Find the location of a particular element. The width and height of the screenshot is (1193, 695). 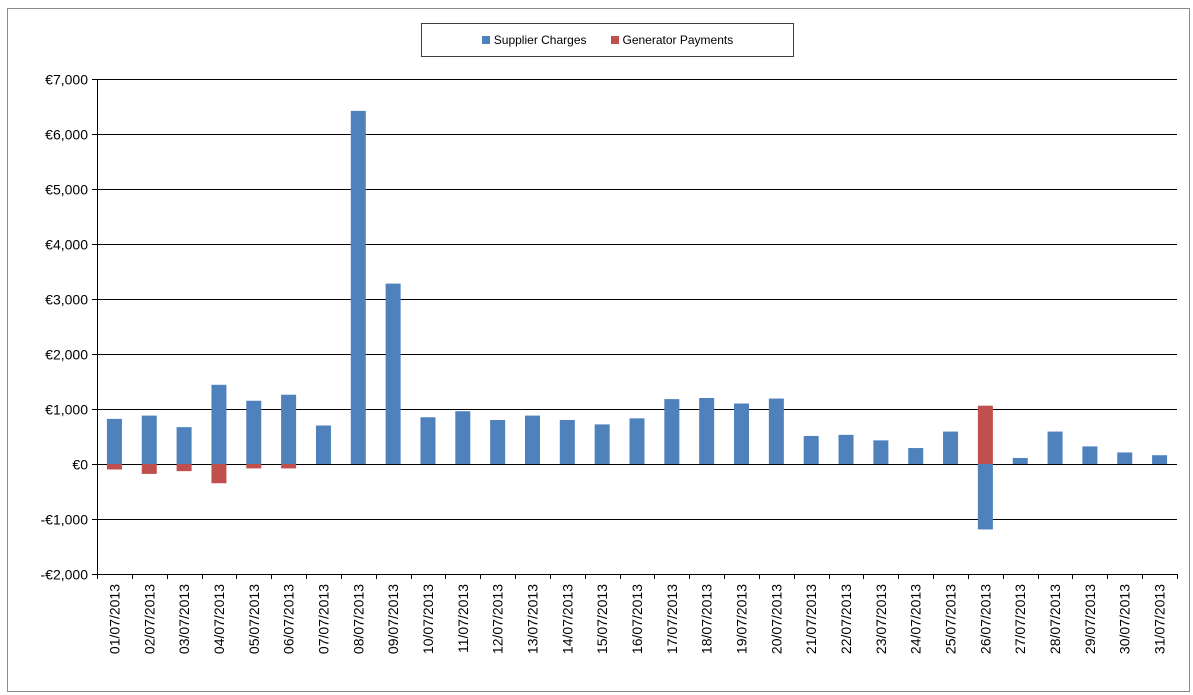

x-tick-label: 13/07/2013 is located at coordinates (532, 619).